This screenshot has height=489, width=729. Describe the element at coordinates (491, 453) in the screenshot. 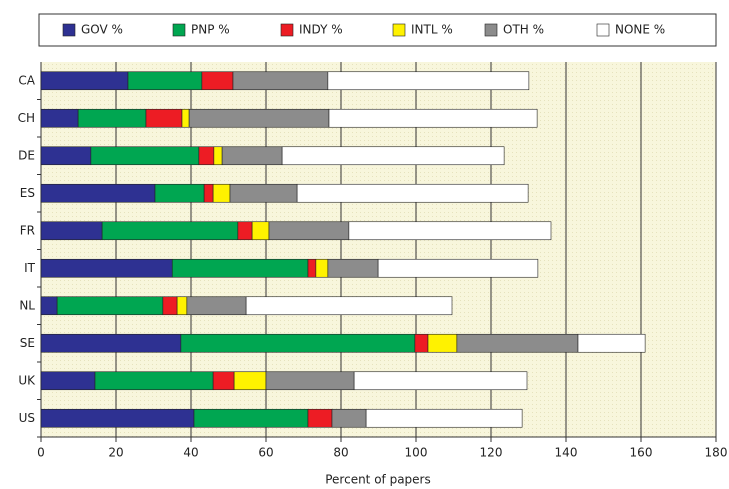

I see `x-tick-label: 120` at that location.